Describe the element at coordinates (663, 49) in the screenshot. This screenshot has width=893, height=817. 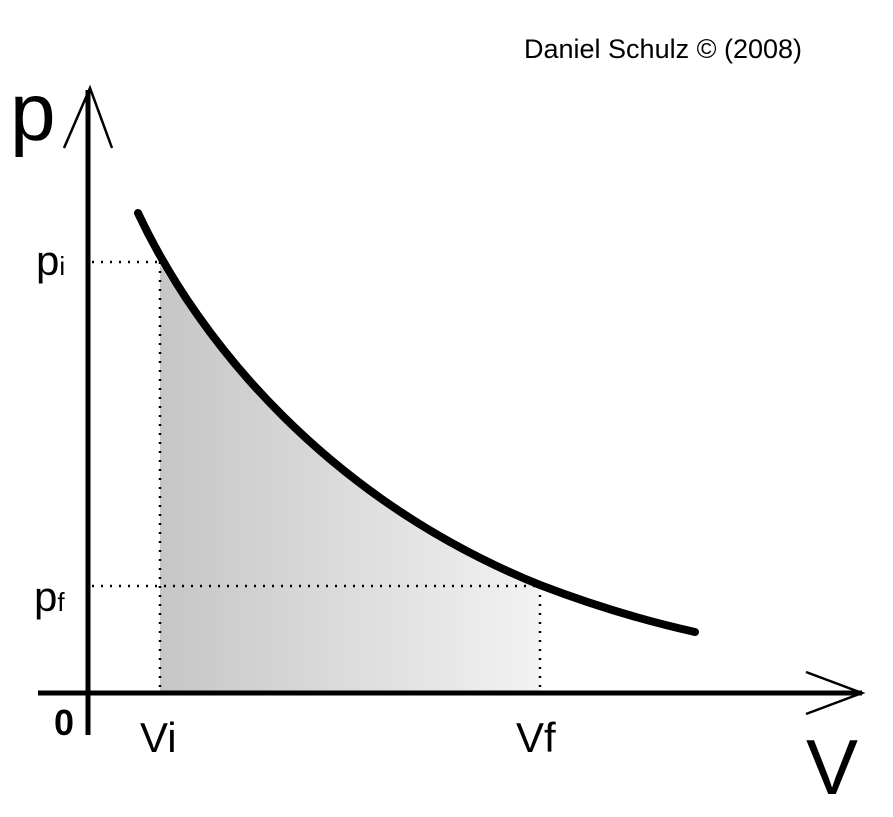
I see `credit-text: Daniel Schulz © (2008)` at that location.